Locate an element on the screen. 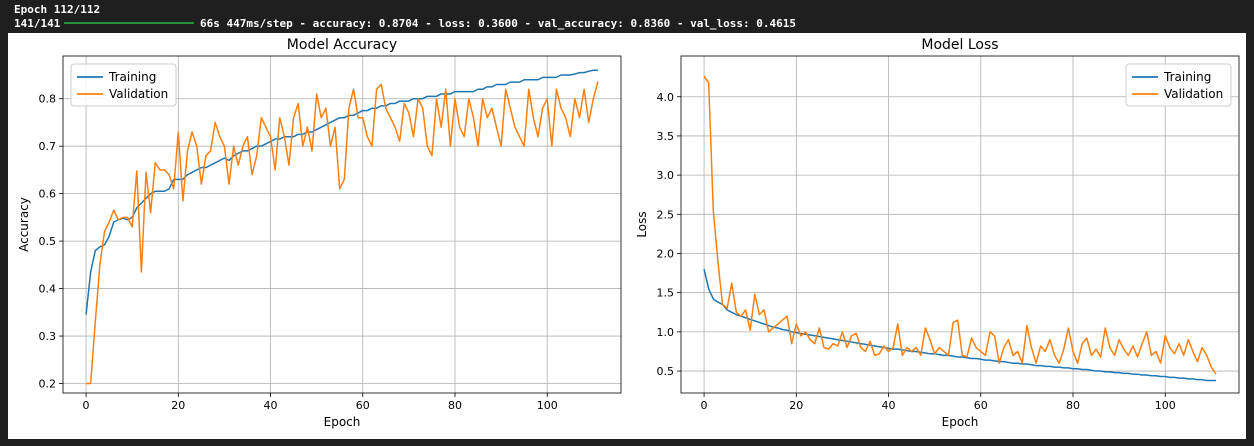  y-tick-label: 0.7 is located at coordinates (48, 146).